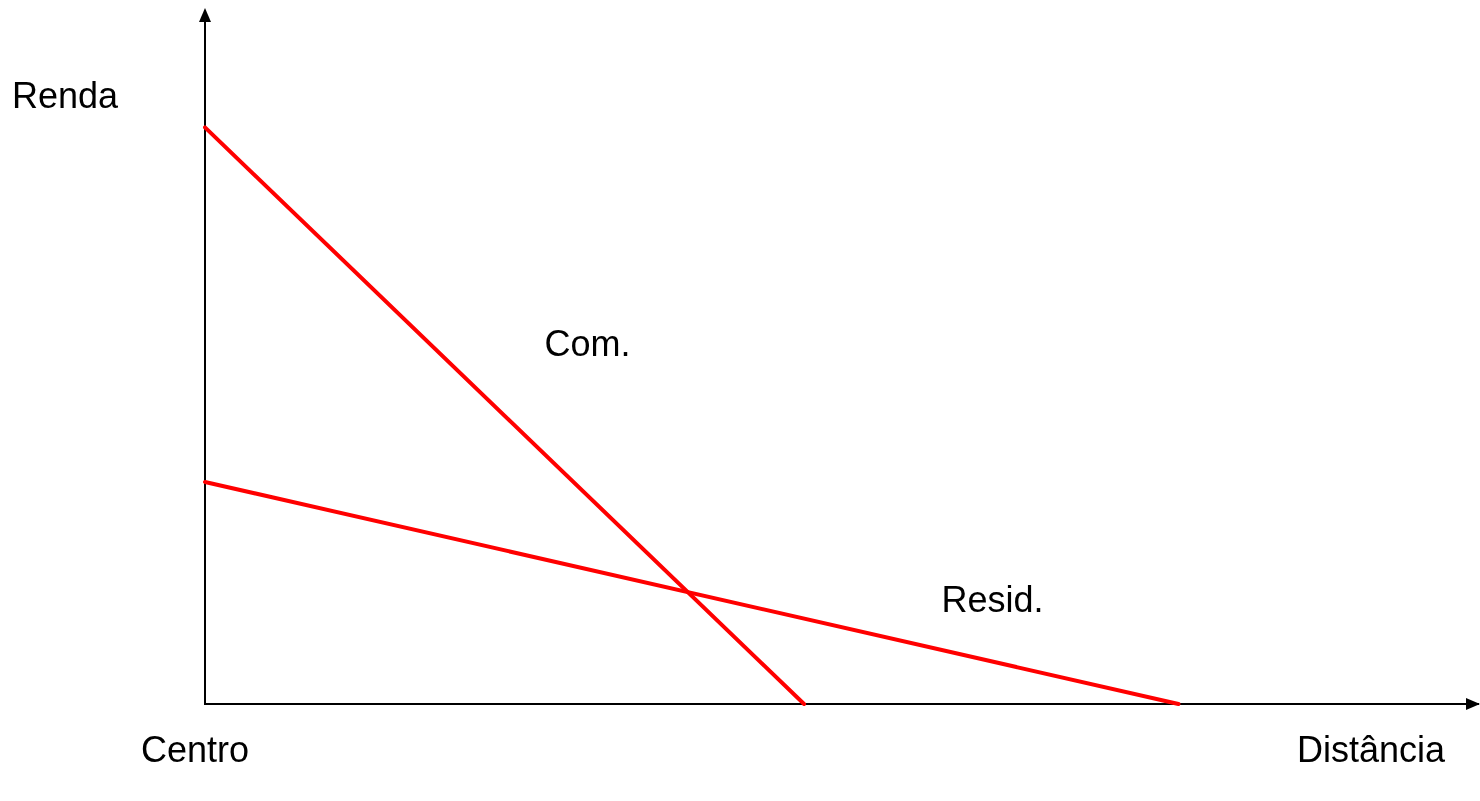 This screenshot has width=1480, height=801. Describe the element at coordinates (1371, 749) in the screenshot. I see `x-axis-title: Distância` at that location.